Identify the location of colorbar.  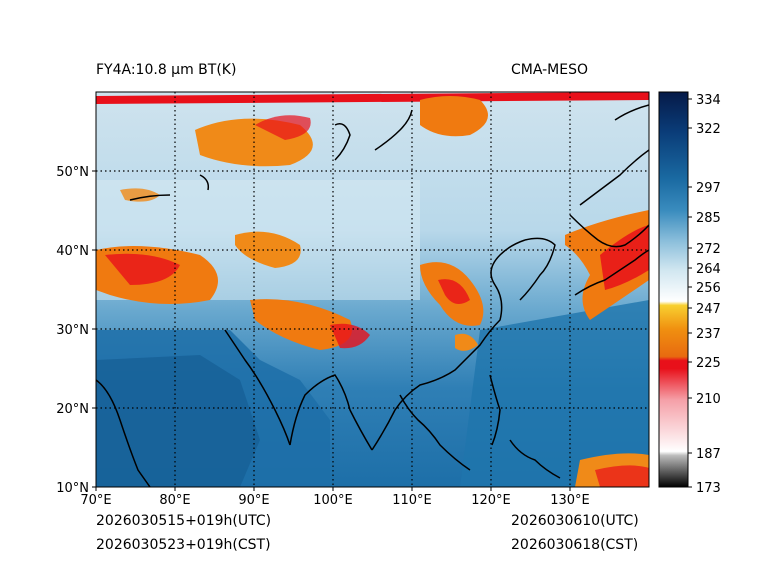
(673, 289).